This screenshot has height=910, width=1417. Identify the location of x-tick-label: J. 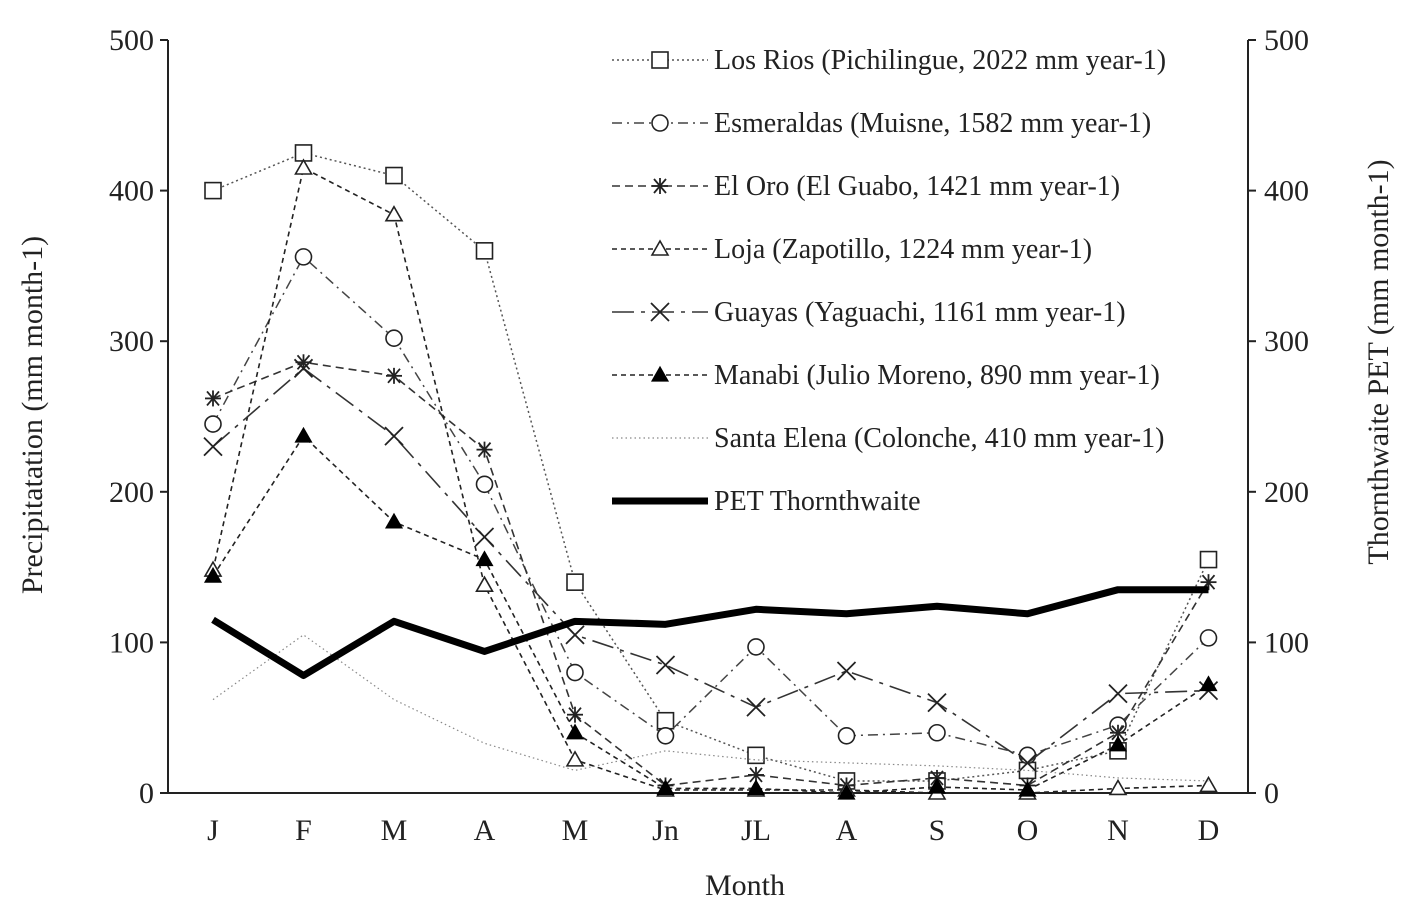
(213, 830).